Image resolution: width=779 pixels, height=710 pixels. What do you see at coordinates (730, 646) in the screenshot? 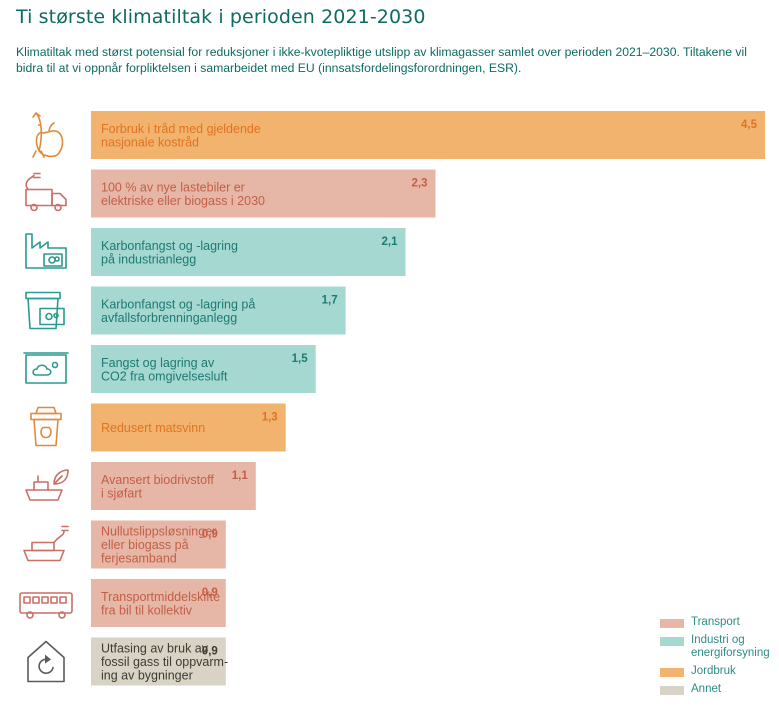
I see `legend-label: Industri og energiforsyning` at bounding box center [730, 646].